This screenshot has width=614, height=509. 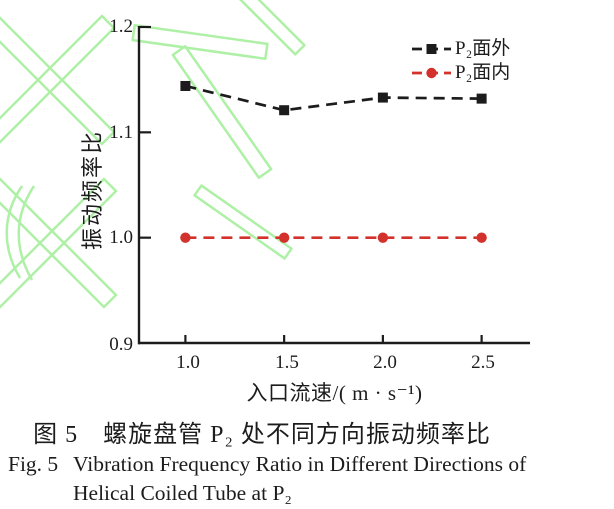 I want to click on legend-label-in-plane: P₂面内, so click(x=483, y=72).